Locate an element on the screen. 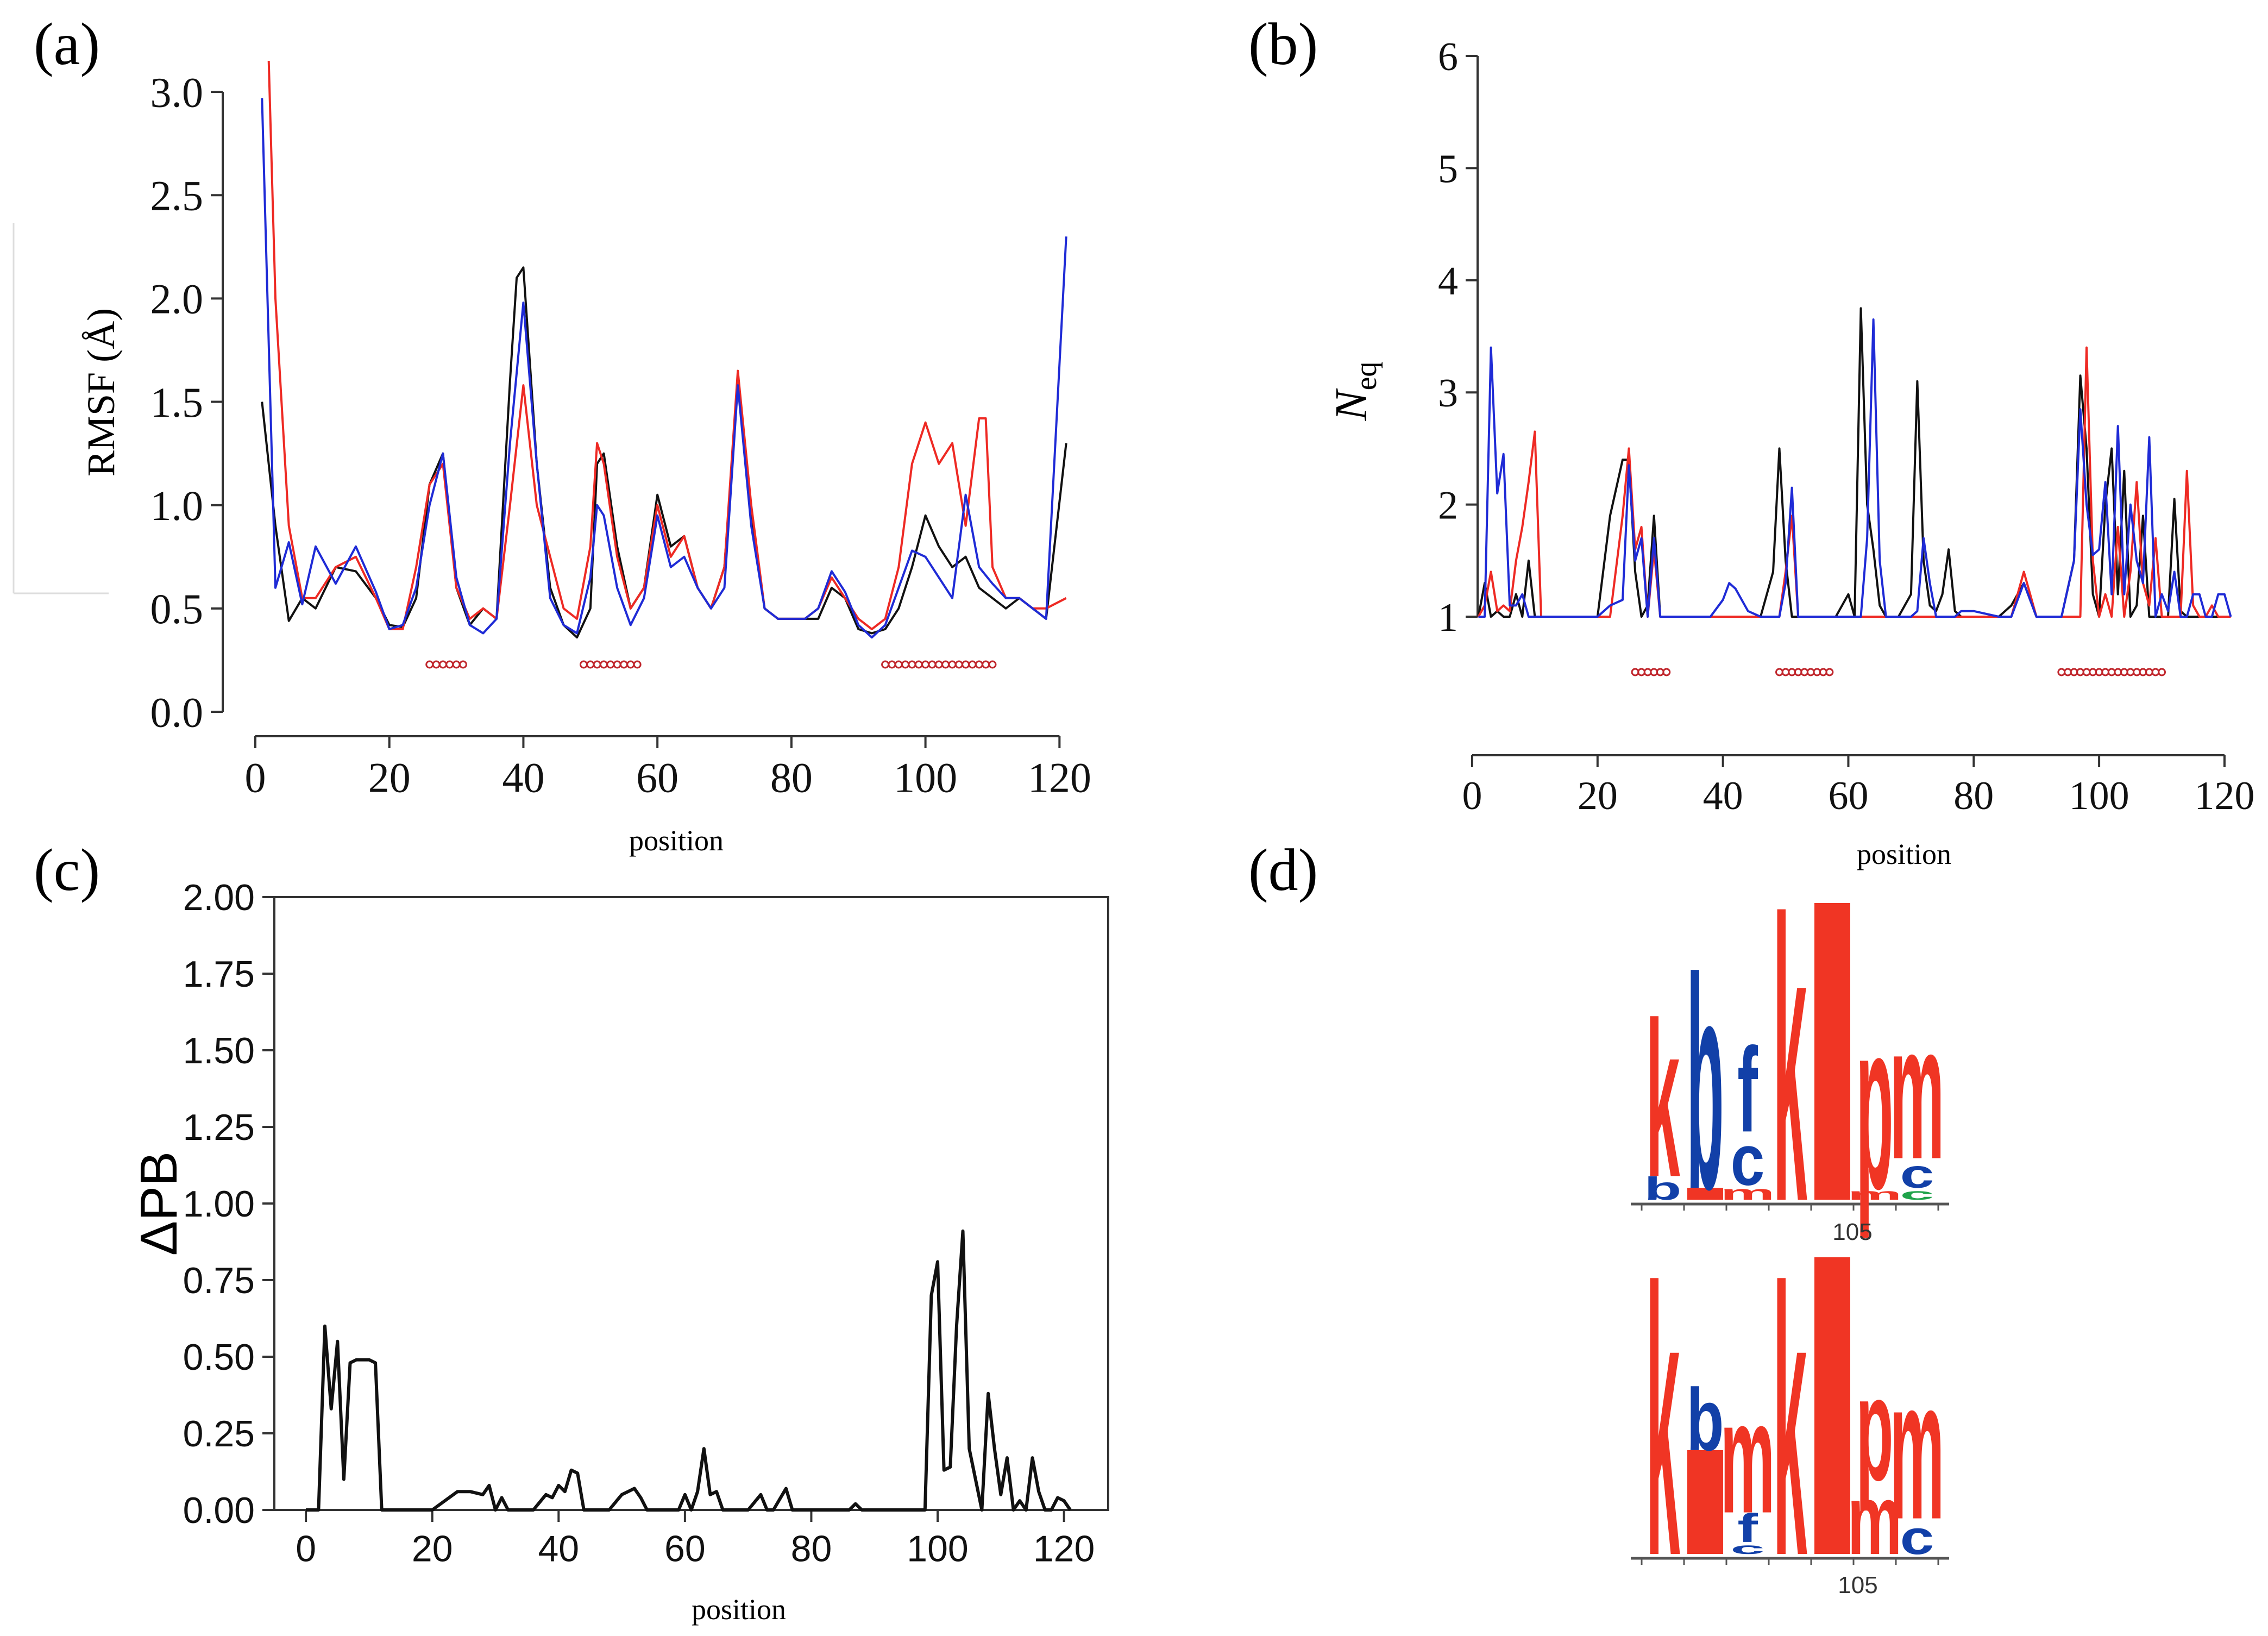 The image size is (2268, 1636). y-tick-label: 1 is located at coordinates (1448, 618).